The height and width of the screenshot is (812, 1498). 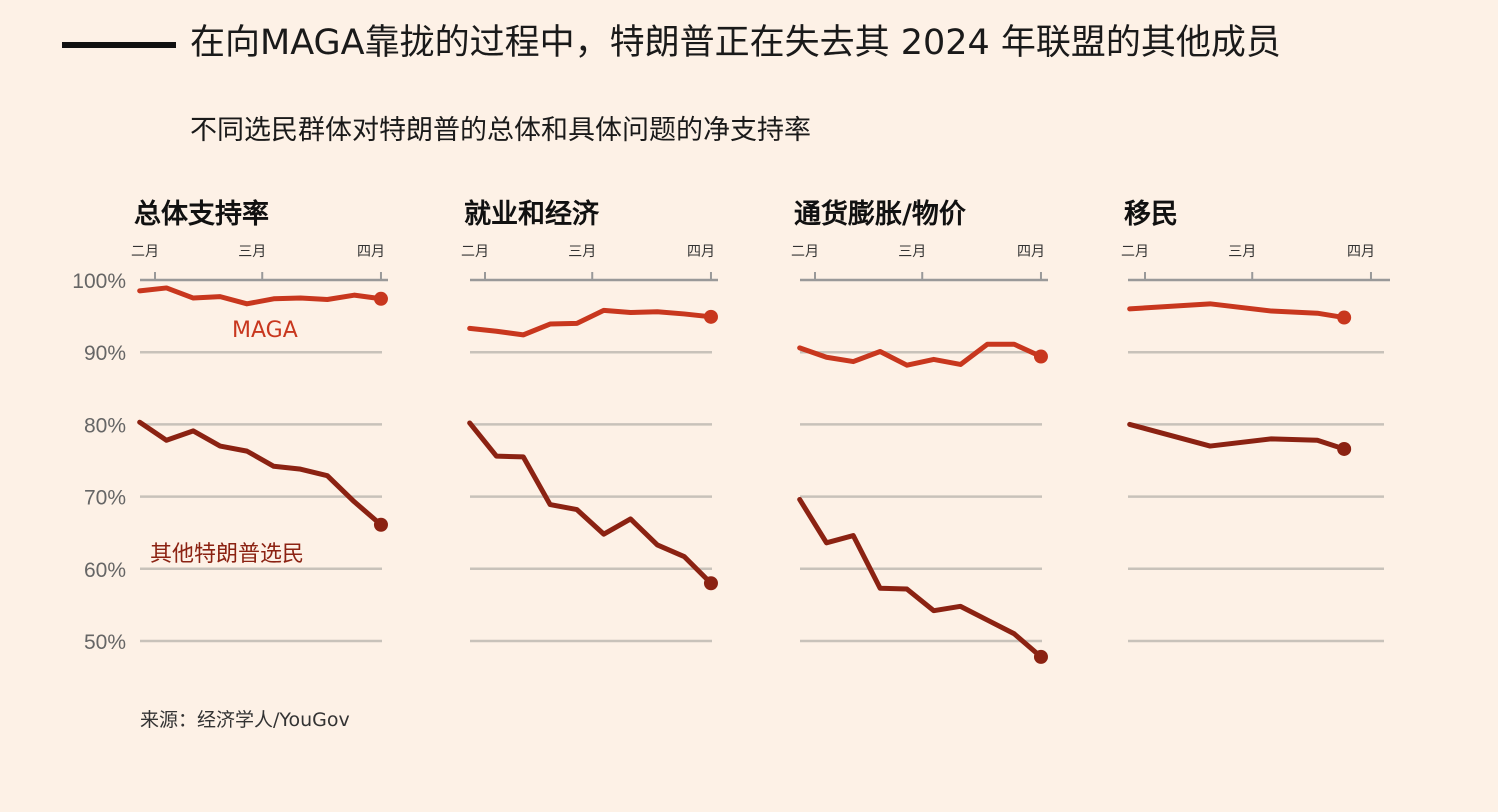 What do you see at coordinates (500, 130) in the screenshot?
I see `chart-subtitle: 不同选民群体对特朗普的总体和具体问题的净支持率` at bounding box center [500, 130].